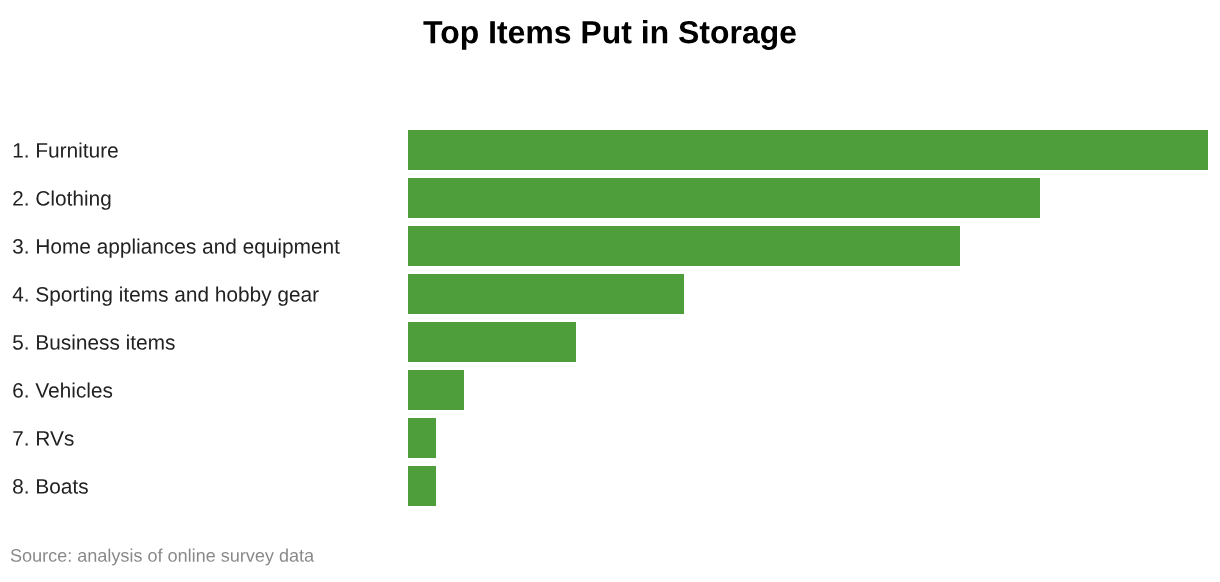 This screenshot has height=582, width=1220. What do you see at coordinates (162, 557) in the screenshot?
I see `source-note: Source: analysis of online survey data` at bounding box center [162, 557].